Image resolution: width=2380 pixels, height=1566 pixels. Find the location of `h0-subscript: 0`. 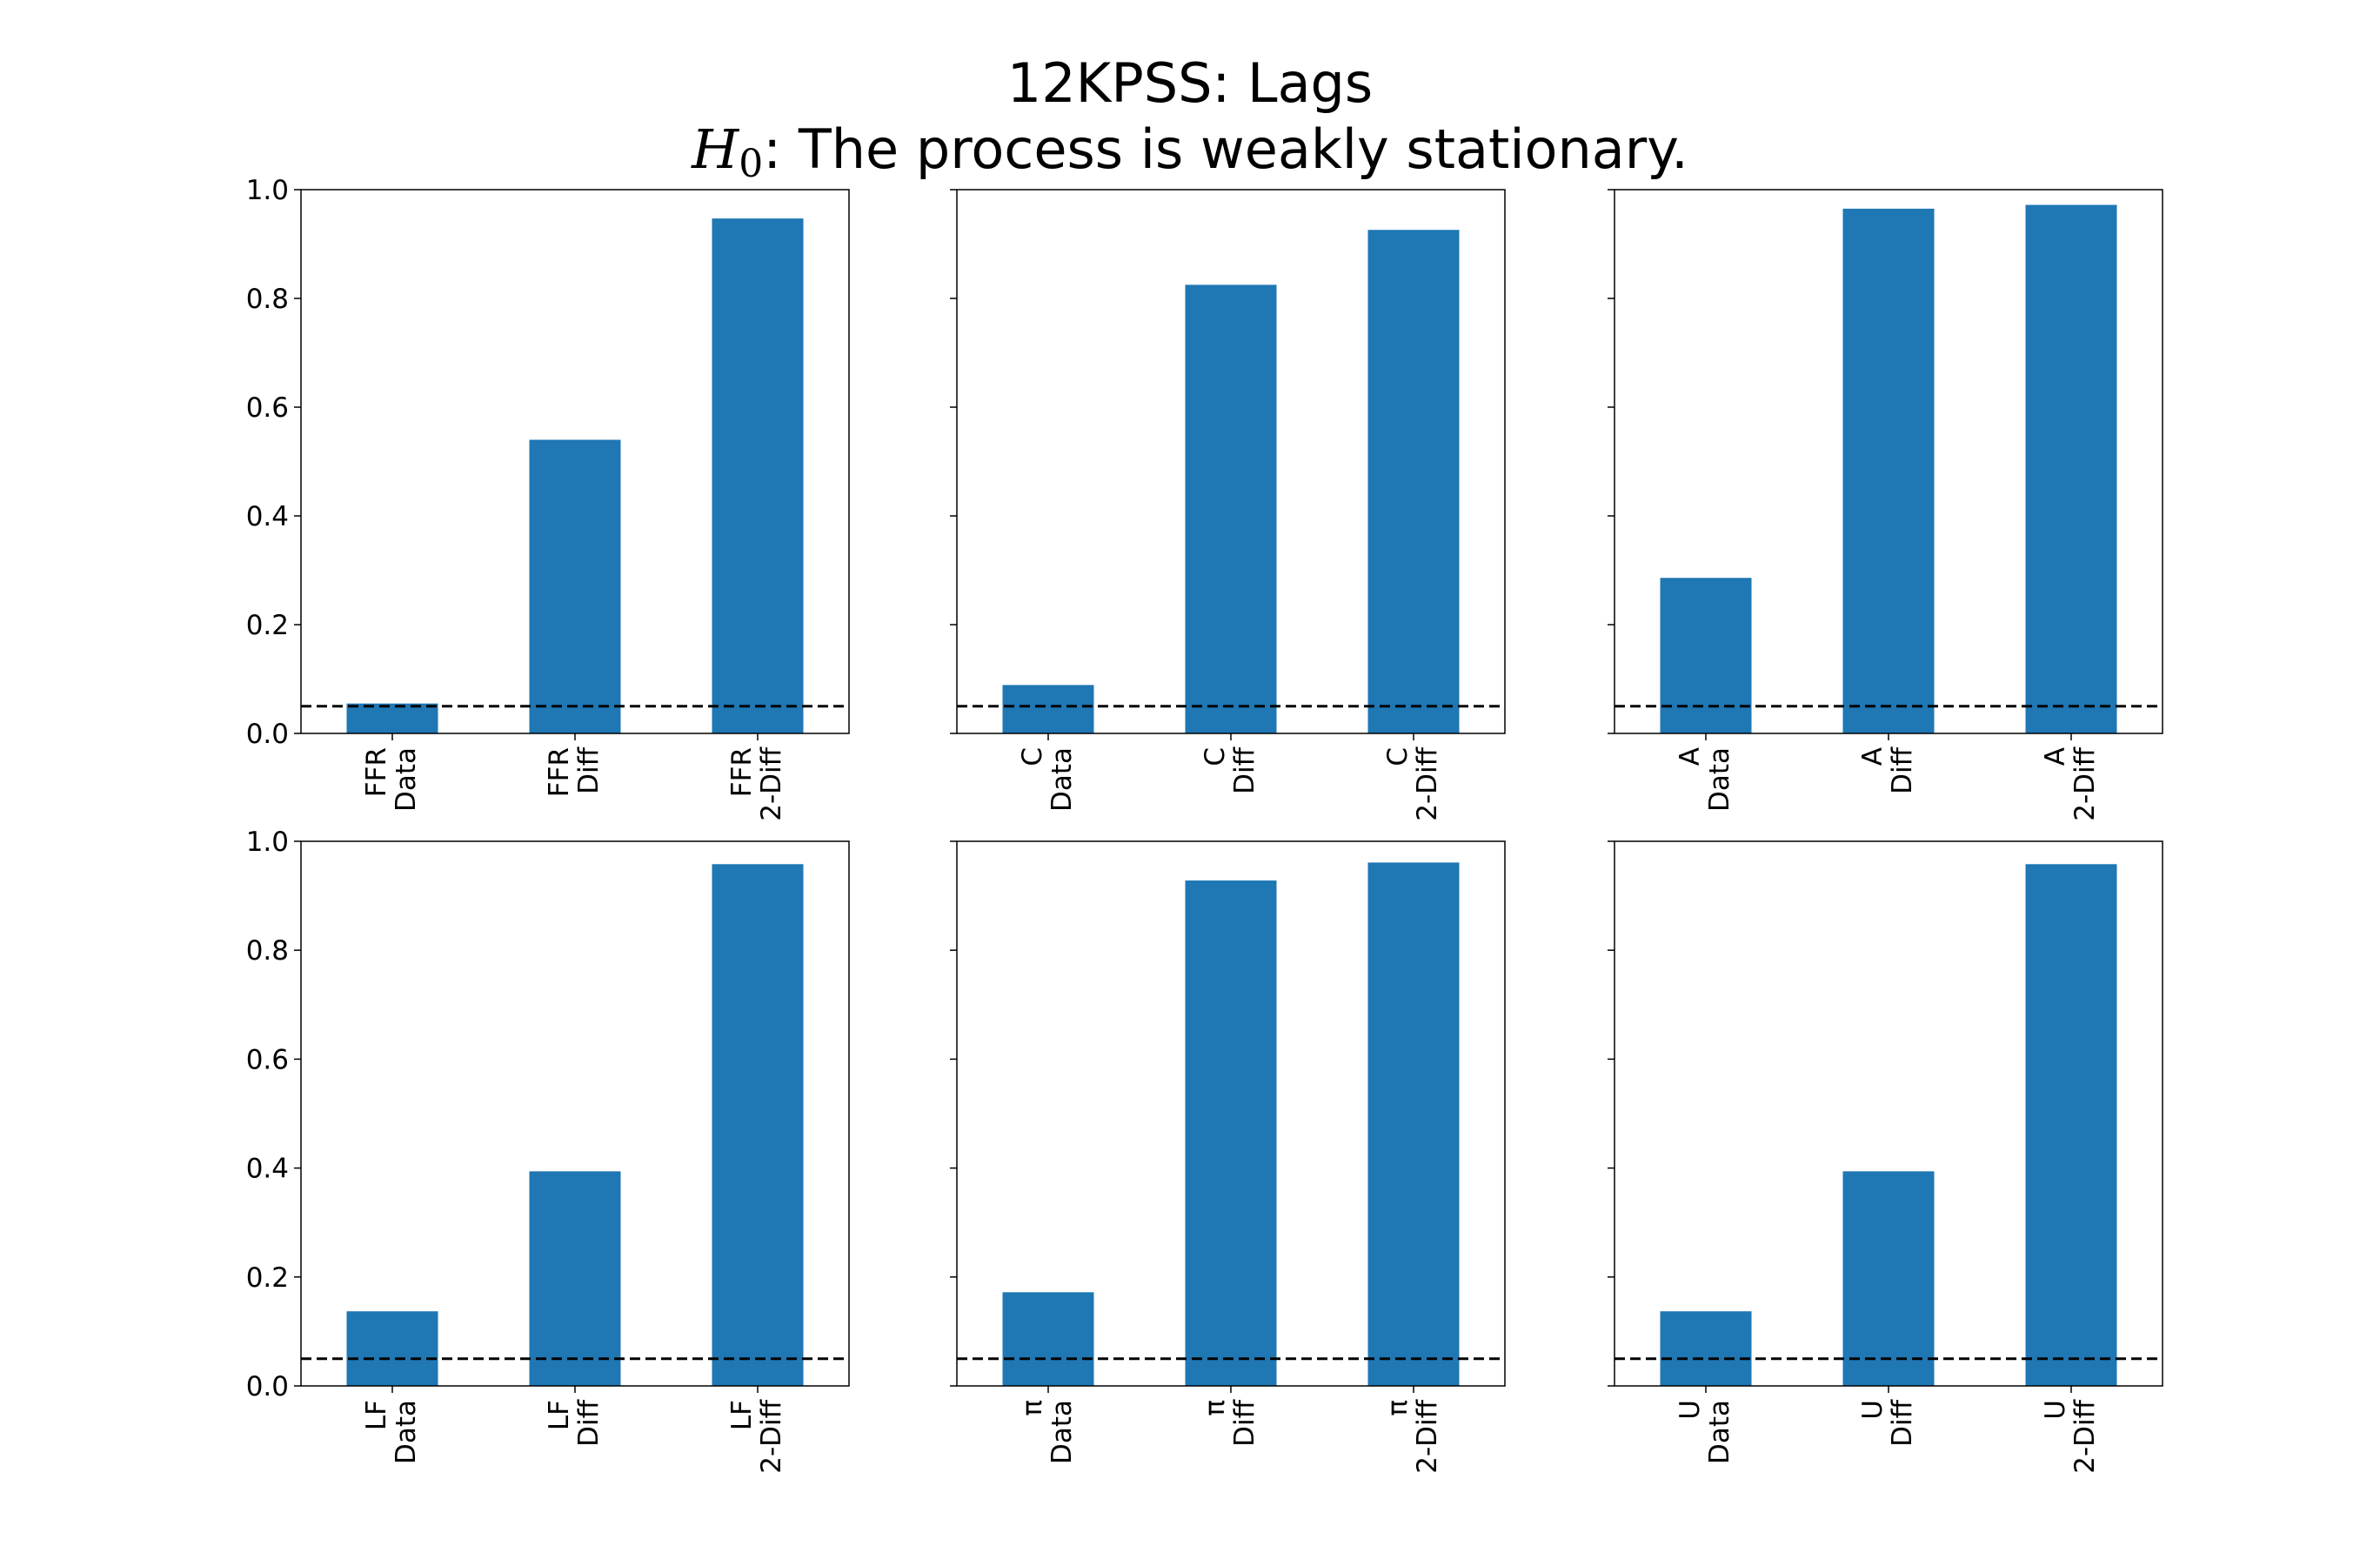

h0-subscript: 0 is located at coordinates (751, 164).